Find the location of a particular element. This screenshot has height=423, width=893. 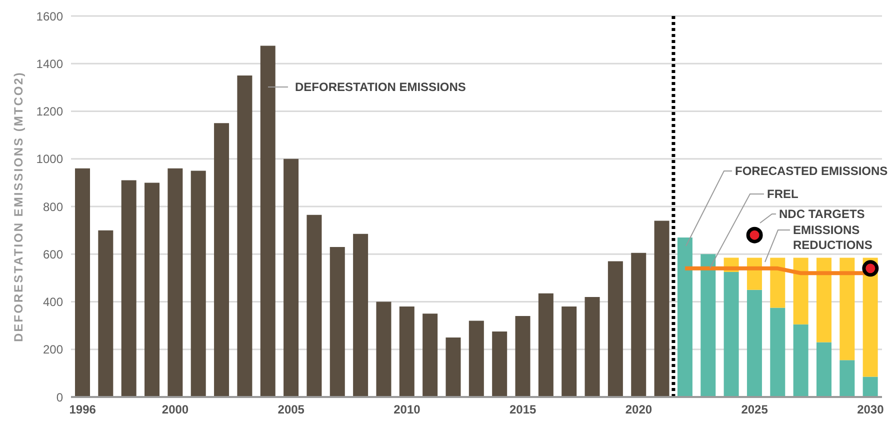

x-tick-label: 2020 is located at coordinates (638, 409).